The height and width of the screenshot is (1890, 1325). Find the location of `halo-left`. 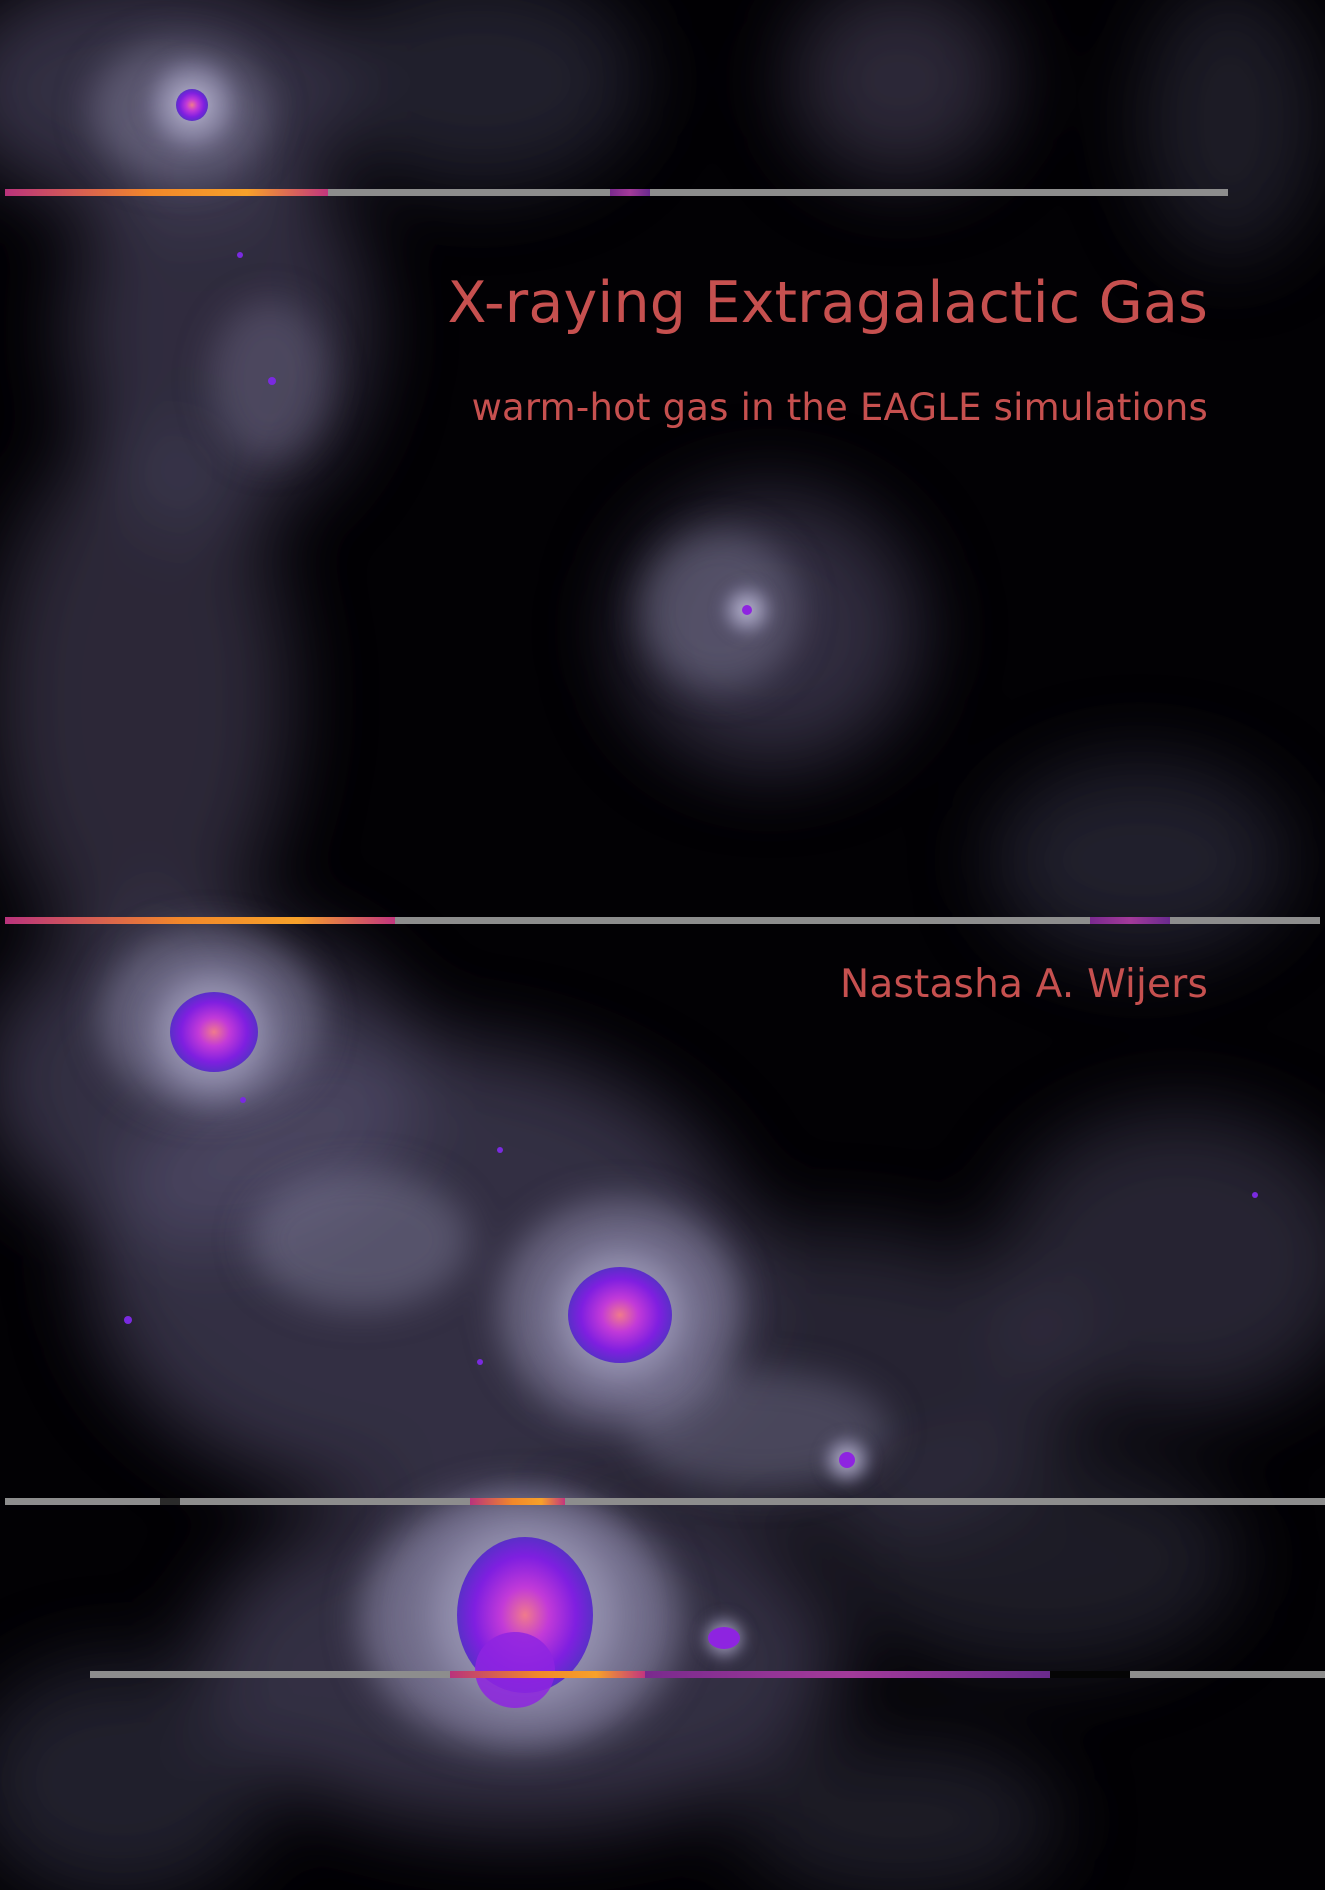

halo-left is located at coordinates (212, 1032).